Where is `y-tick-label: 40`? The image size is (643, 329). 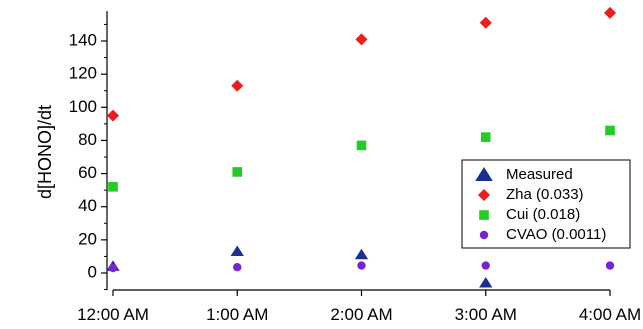 y-tick-label: 40 is located at coordinates (87, 205).